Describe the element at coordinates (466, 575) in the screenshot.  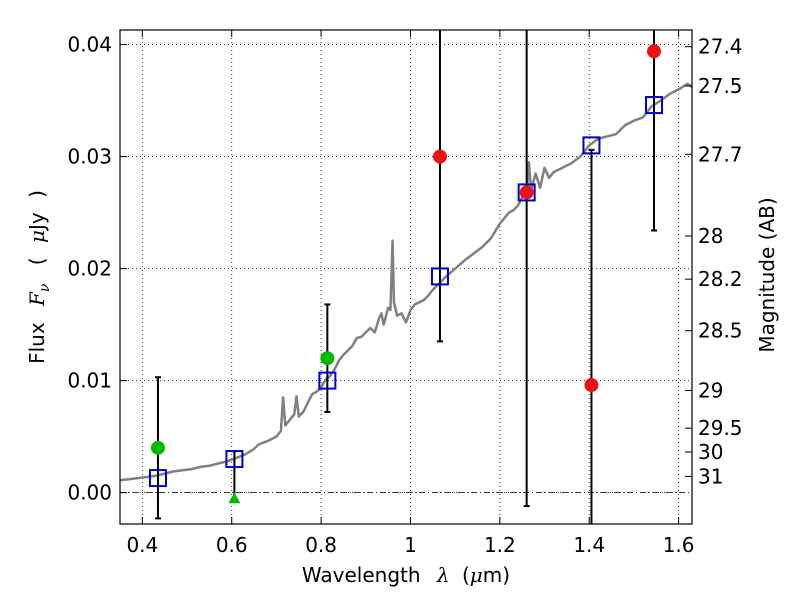
I see `x-axis-label-unit-open: (` at that location.